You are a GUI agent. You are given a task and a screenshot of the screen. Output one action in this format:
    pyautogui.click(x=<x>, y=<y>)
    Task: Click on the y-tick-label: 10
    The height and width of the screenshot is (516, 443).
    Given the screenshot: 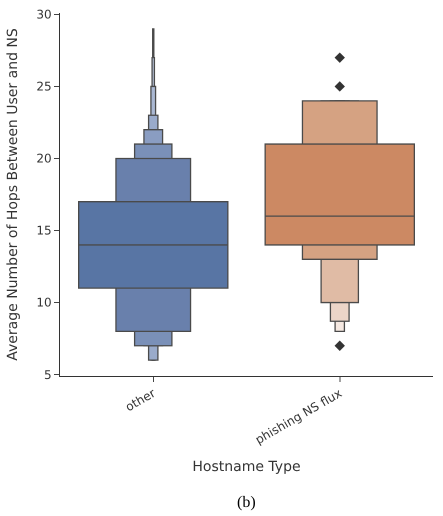 What is the action you would take?
    pyautogui.click(x=44, y=303)
    